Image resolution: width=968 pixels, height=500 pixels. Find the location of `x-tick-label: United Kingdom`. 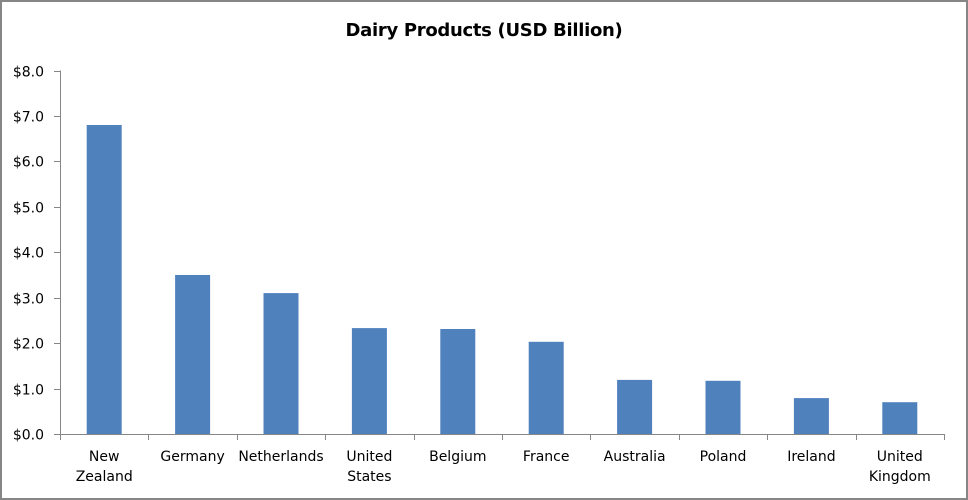

x-tick-label: United Kingdom is located at coordinates (900, 467).